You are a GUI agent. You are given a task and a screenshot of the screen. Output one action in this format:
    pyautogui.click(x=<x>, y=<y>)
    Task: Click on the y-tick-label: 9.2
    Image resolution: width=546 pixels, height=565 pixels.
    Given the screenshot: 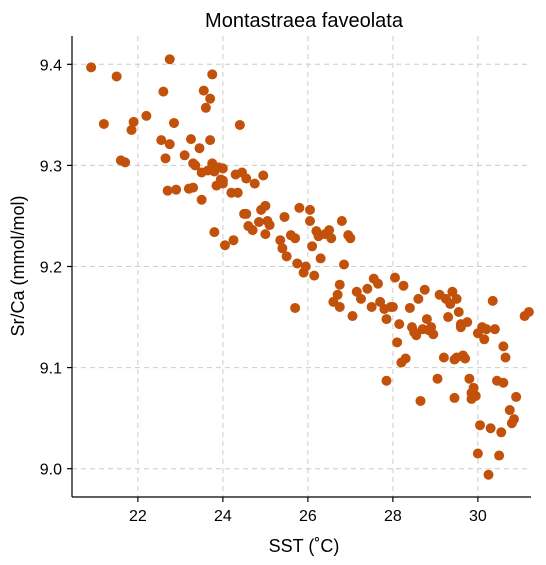 What is the action you would take?
    pyautogui.click(x=51, y=268)
    